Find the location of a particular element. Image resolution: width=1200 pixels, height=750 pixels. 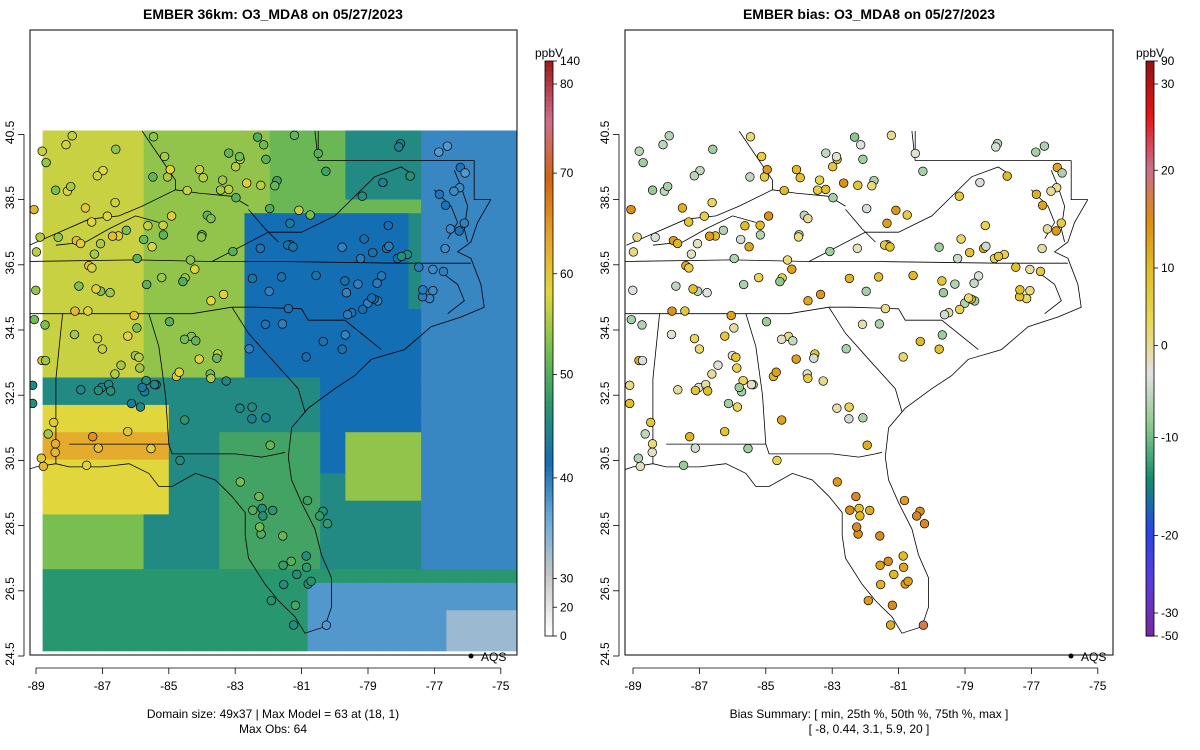

right-legend-dot is located at coordinates (1071, 656).